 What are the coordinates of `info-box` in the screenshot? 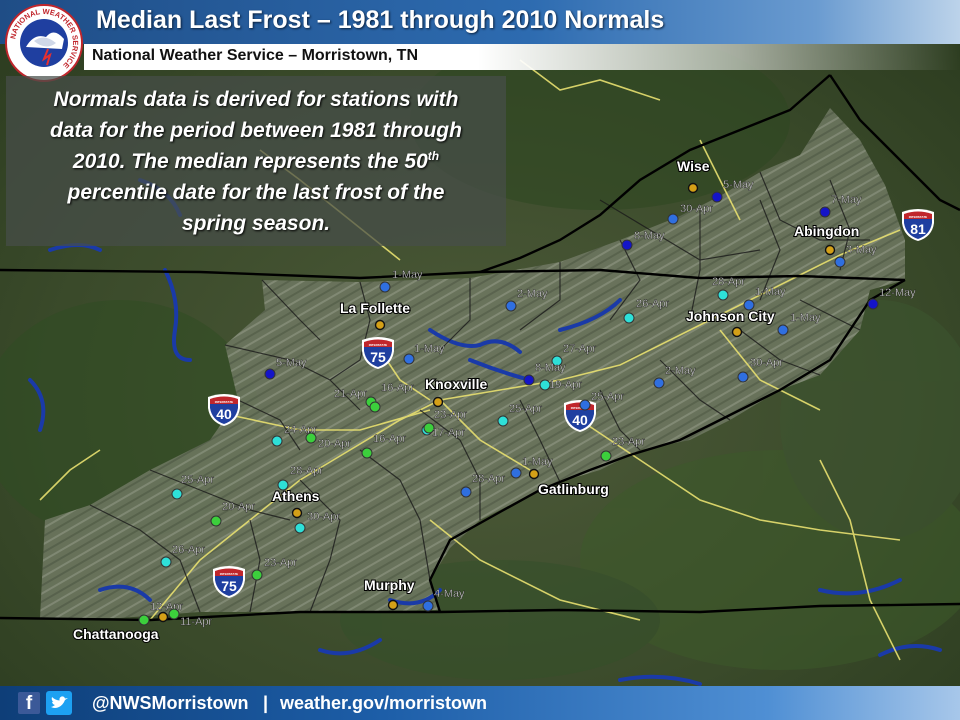 It's located at (256, 161).